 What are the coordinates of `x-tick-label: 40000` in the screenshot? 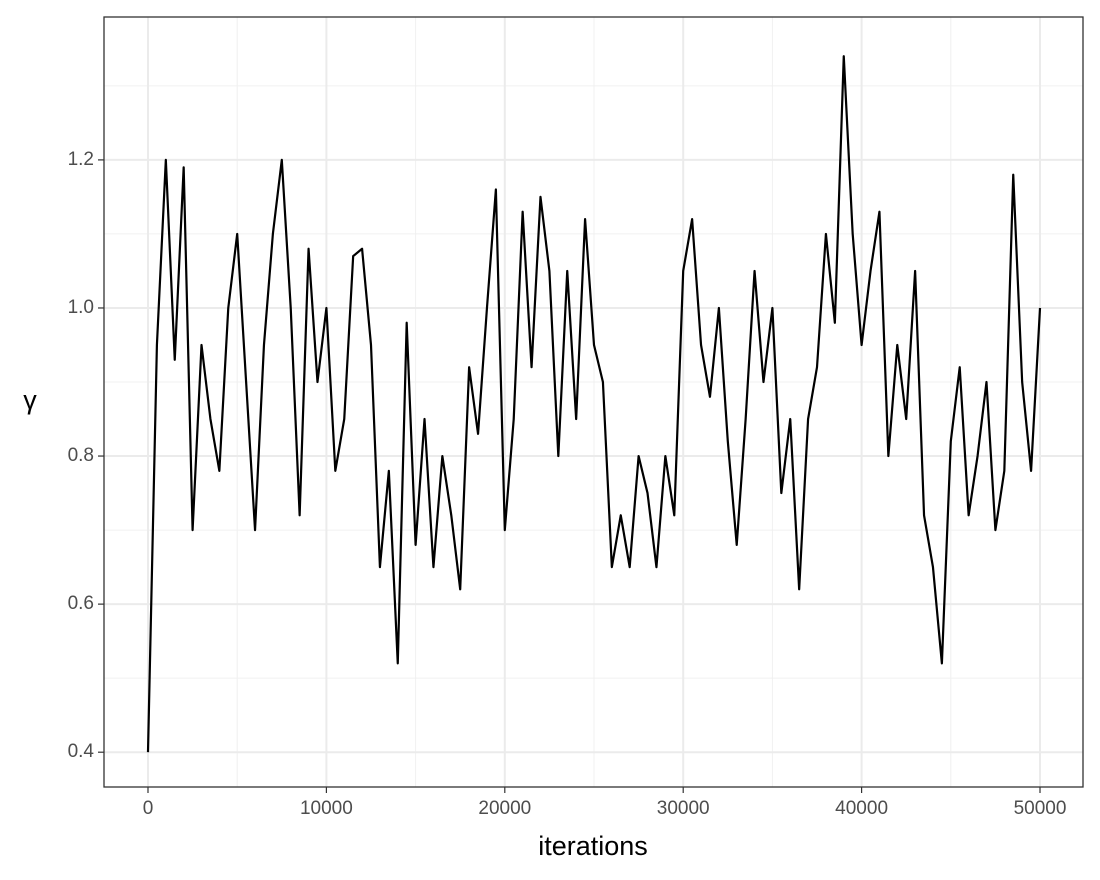 It's located at (861, 808).